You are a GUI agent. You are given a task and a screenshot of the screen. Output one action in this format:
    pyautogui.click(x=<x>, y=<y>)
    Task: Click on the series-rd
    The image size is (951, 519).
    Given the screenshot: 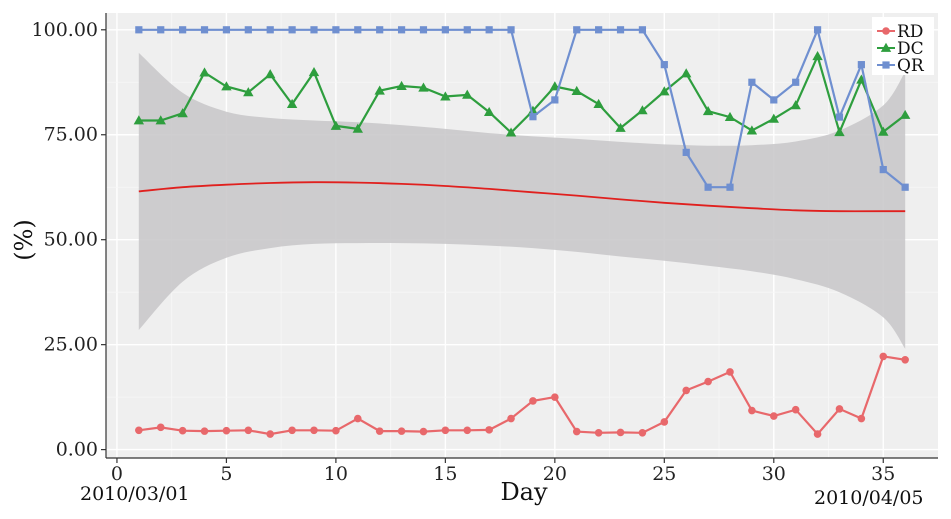 What is the action you would take?
    pyautogui.click(x=522, y=395)
    